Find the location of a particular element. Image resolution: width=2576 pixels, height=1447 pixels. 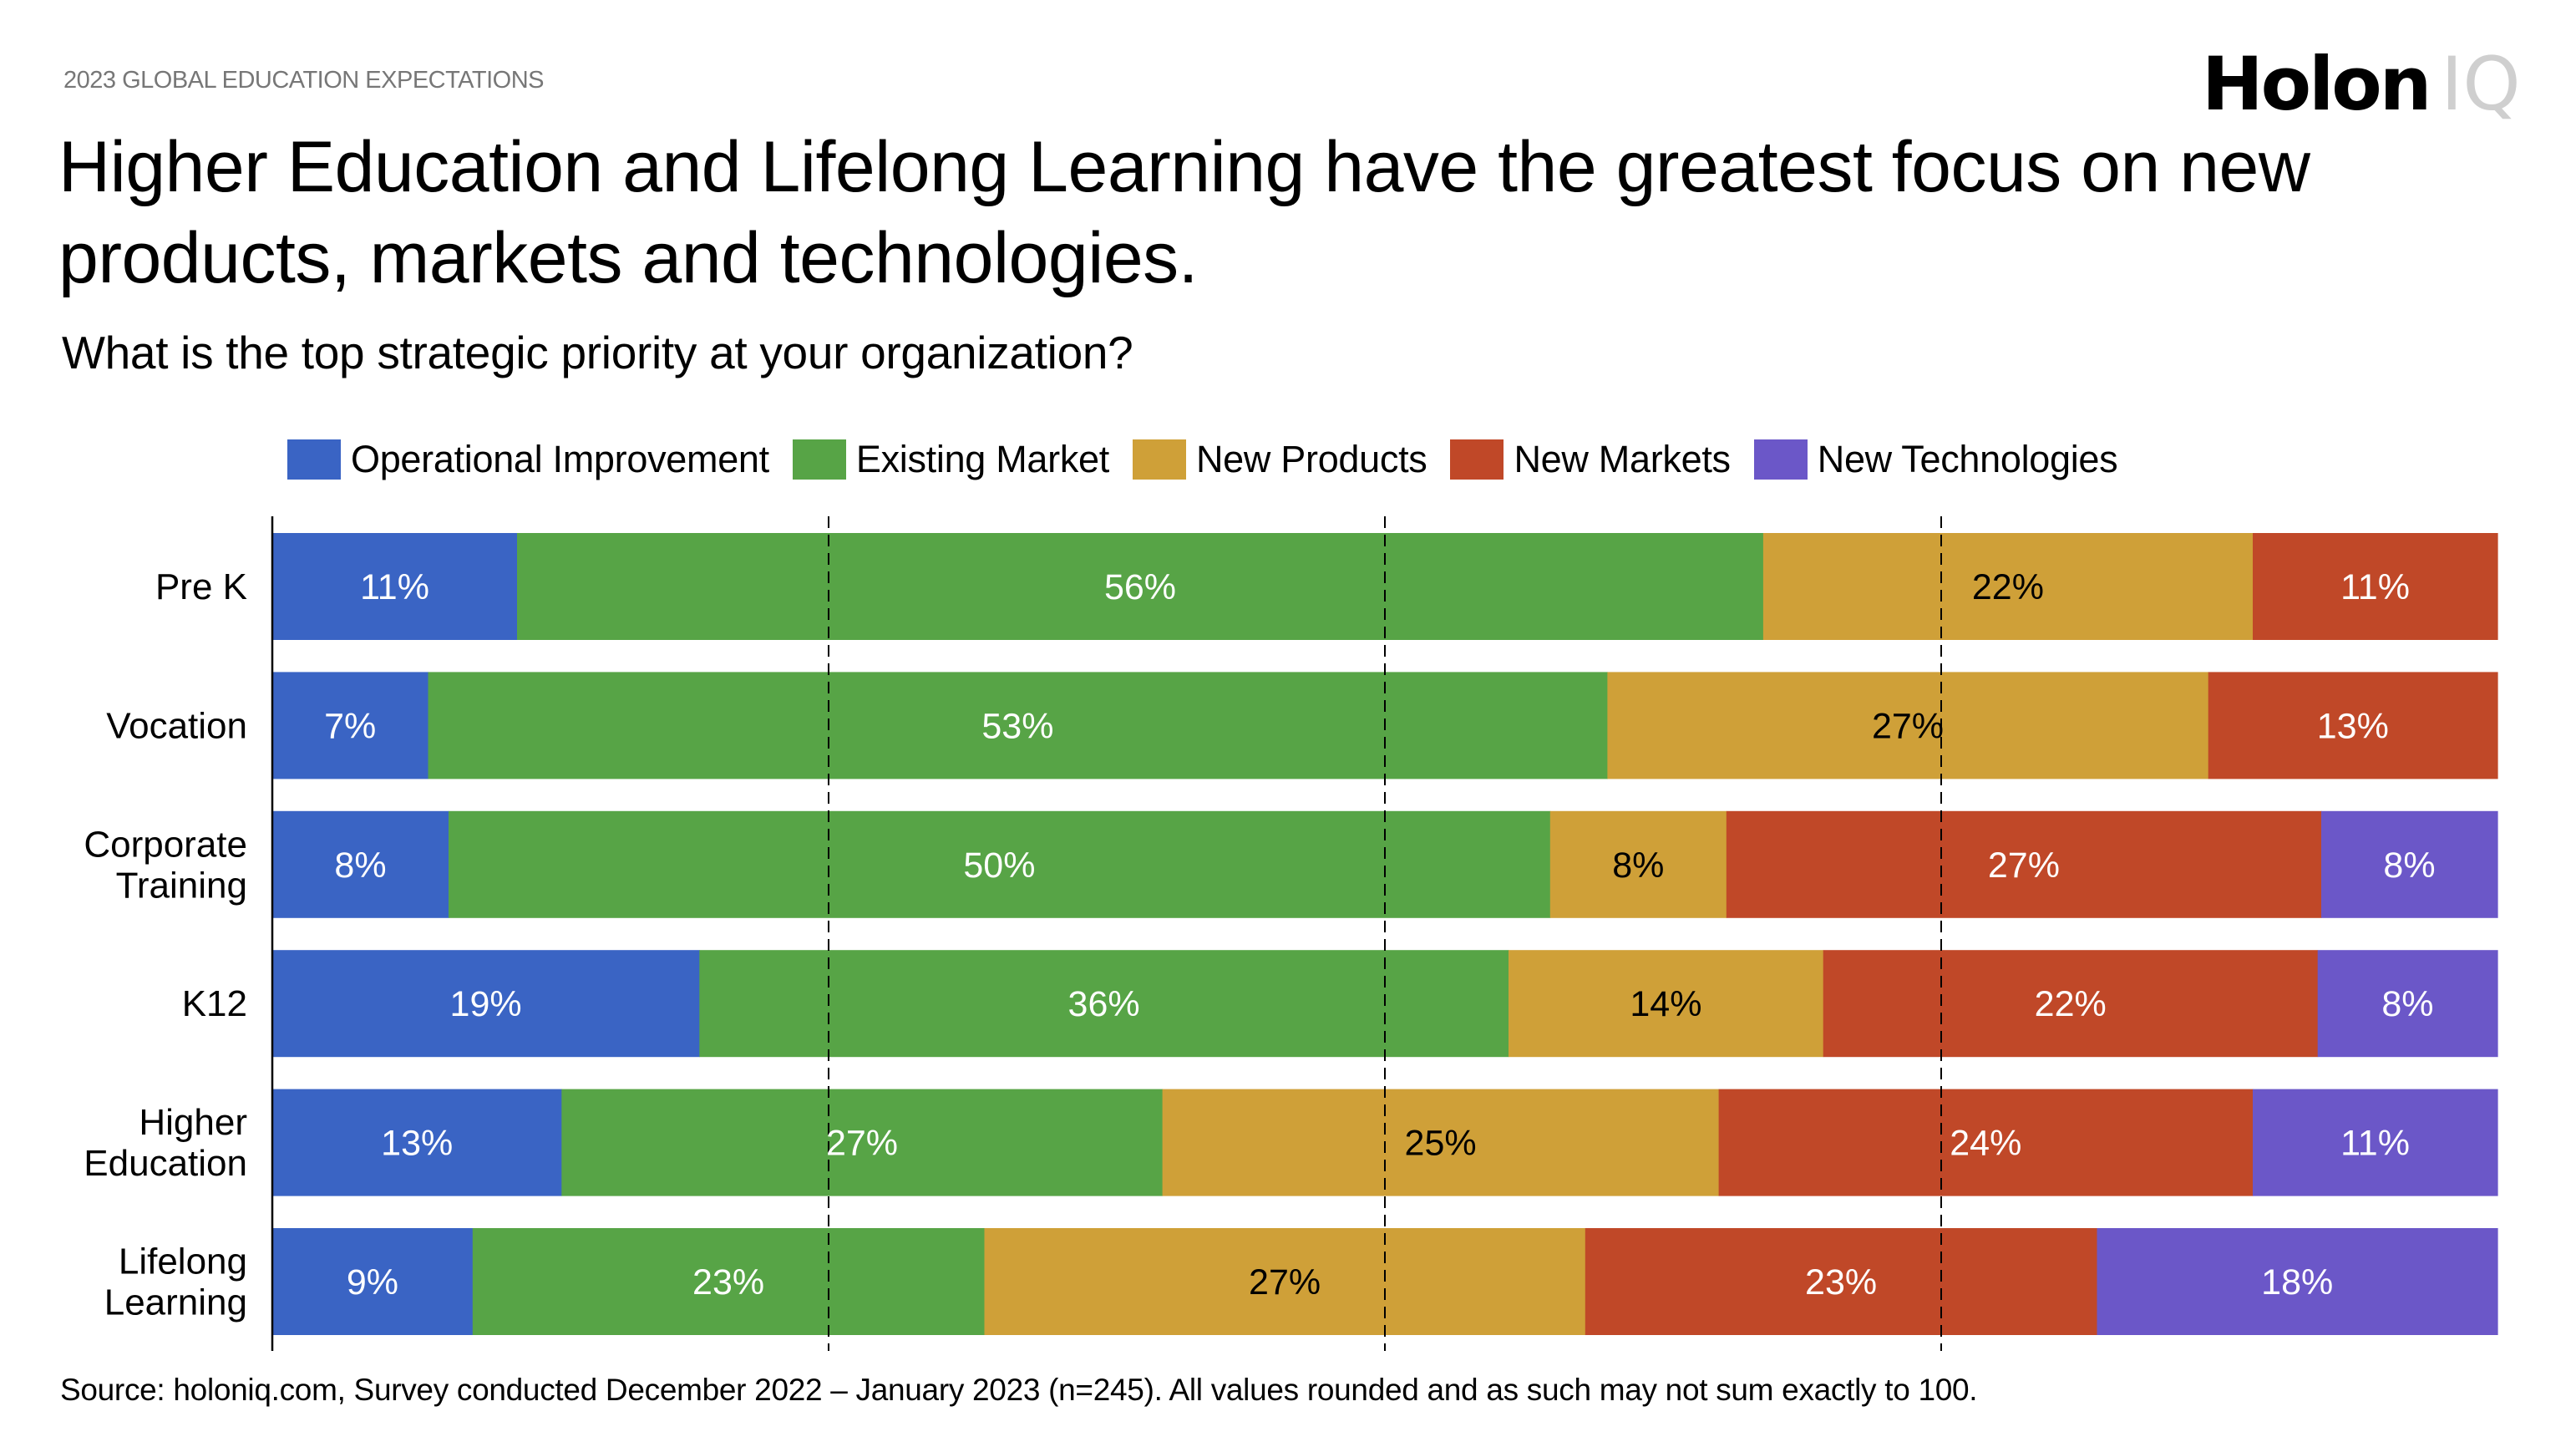

value-label: 36% is located at coordinates (1104, 1004).